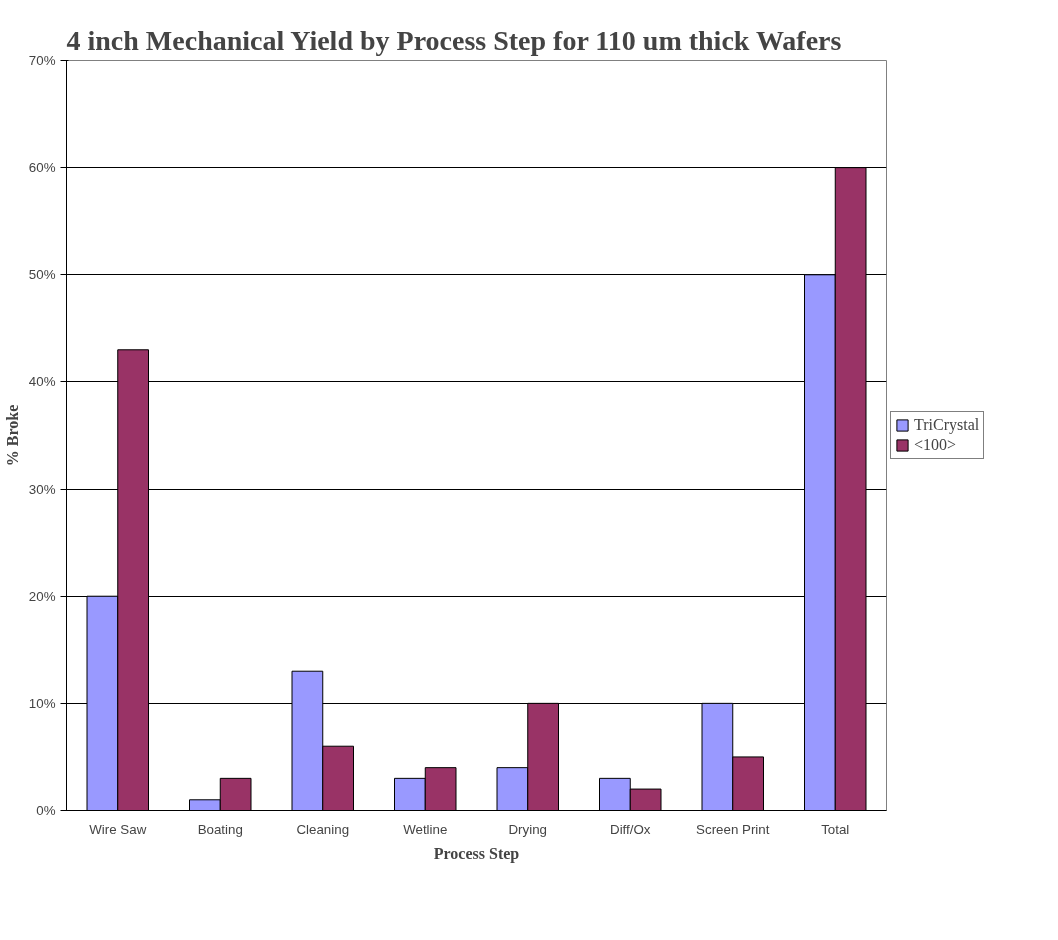 This screenshot has width=1058, height=940. I want to click on x-tick-label: Cleaning, so click(323, 829).